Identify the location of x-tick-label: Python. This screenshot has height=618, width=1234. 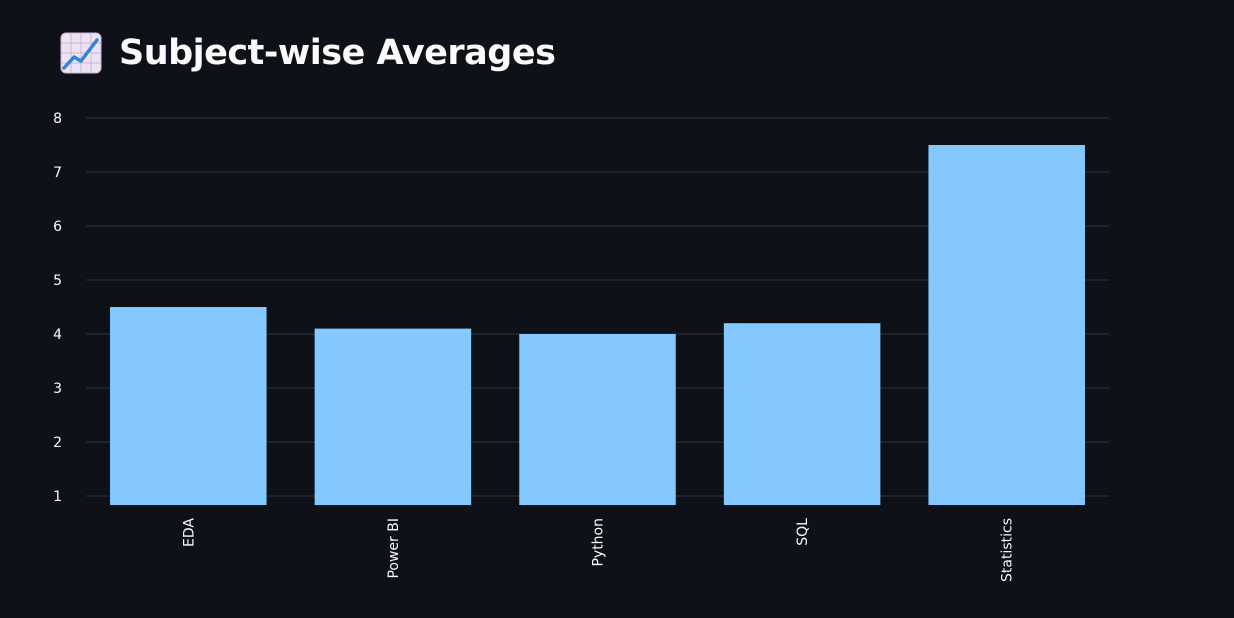
(599, 542).